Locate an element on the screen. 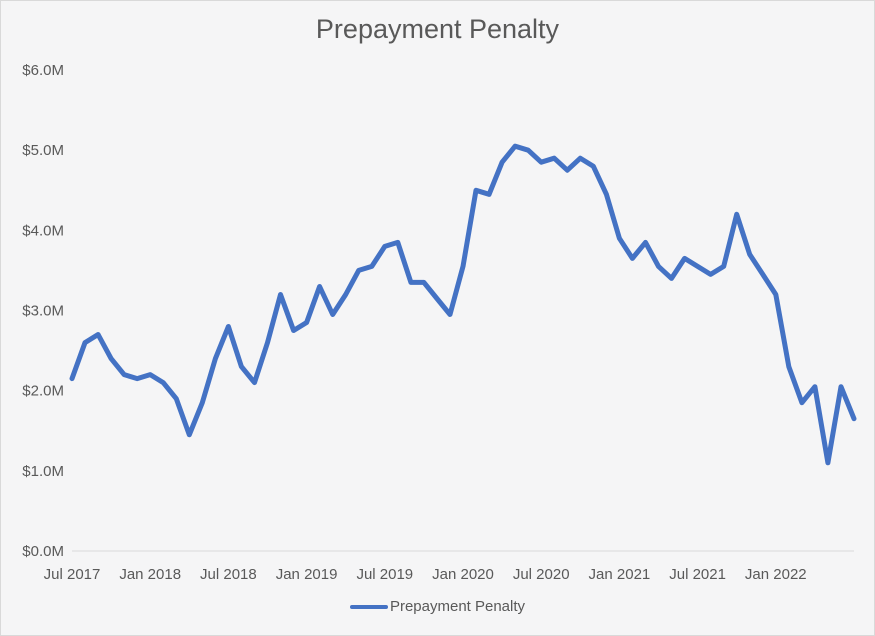  y-tick-label: $1.0M is located at coordinates (43, 471).